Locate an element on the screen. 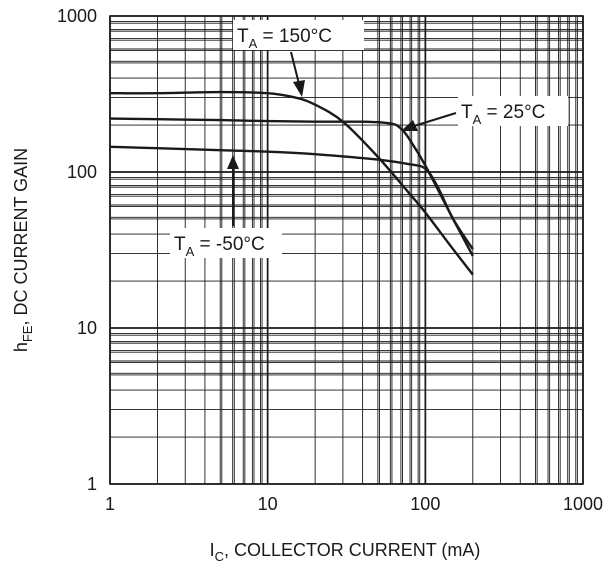 The image size is (609, 568). y-tick-label: 1000 is located at coordinates (77, 16).